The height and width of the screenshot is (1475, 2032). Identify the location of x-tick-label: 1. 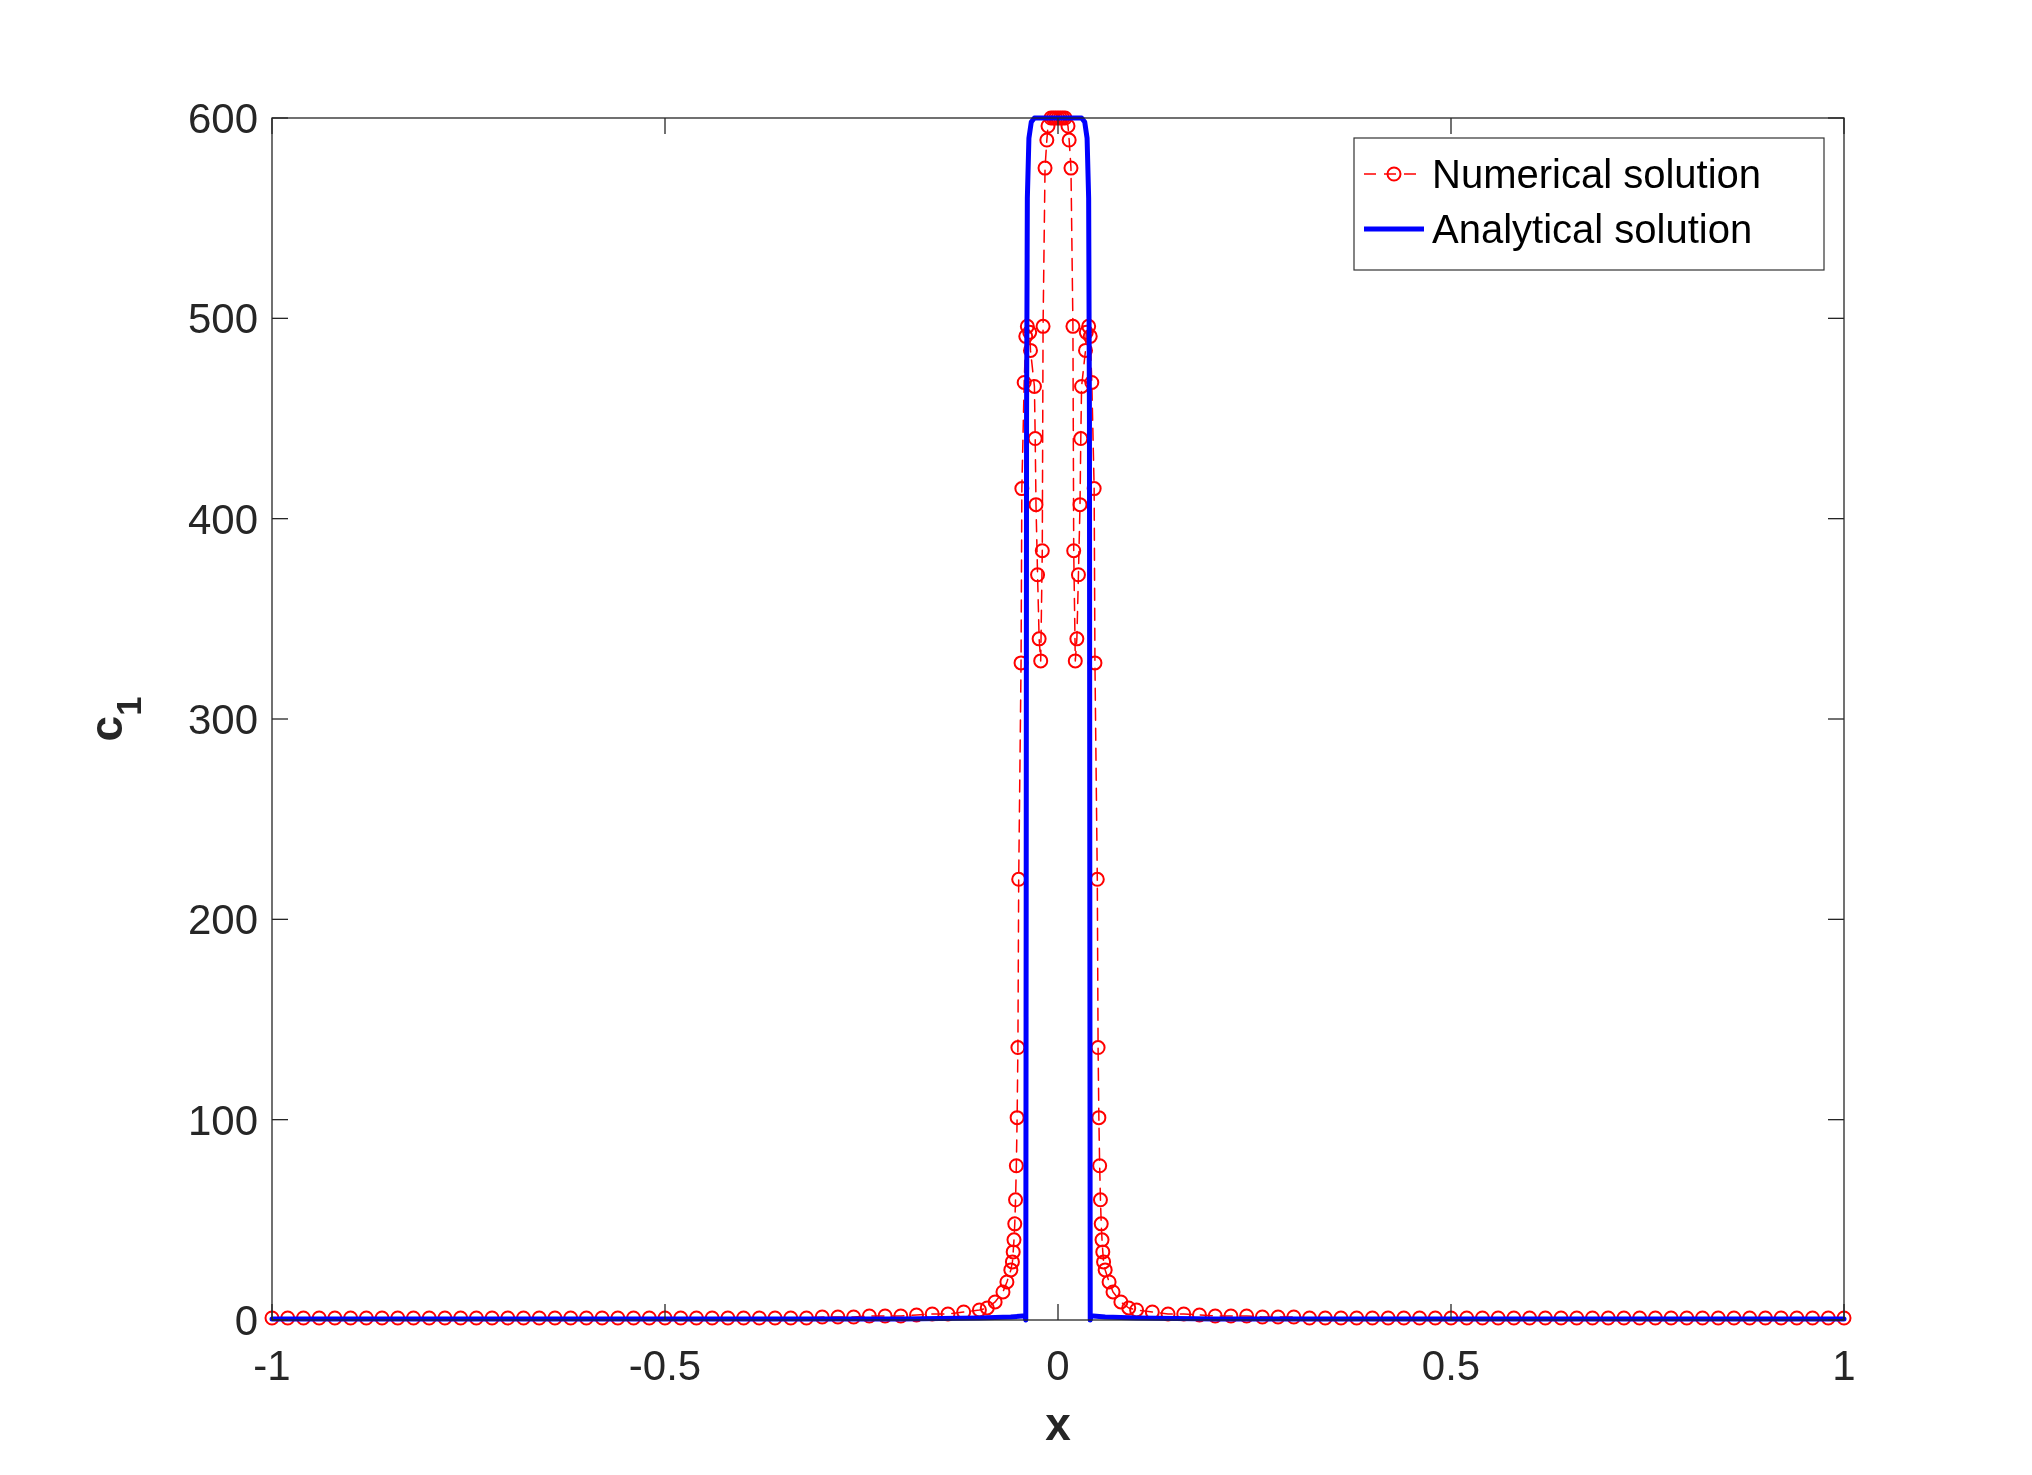
(1844, 1365).